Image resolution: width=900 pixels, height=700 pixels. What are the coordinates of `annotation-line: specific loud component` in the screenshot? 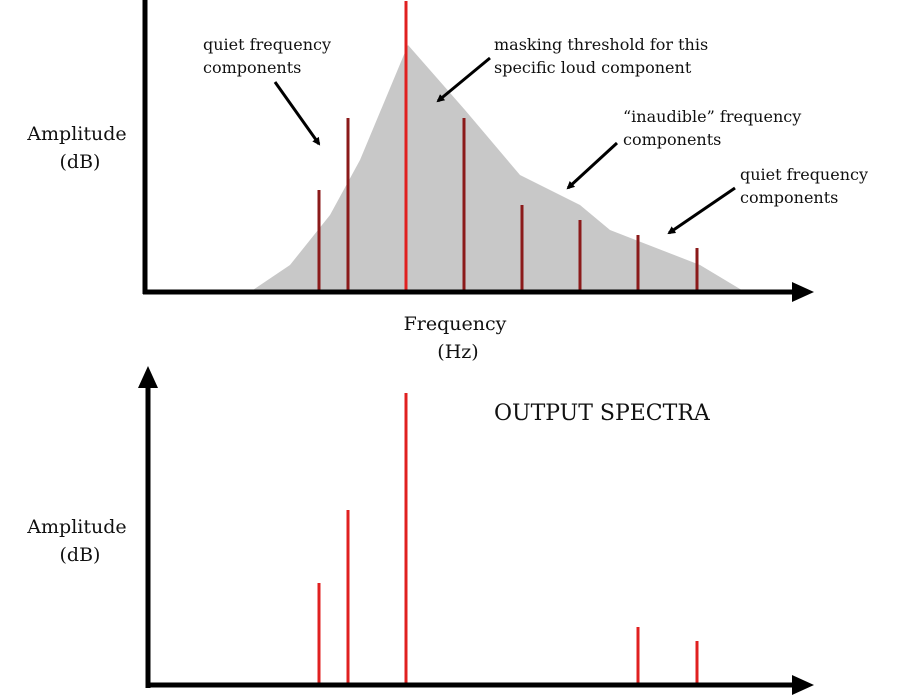 It's located at (593, 67).